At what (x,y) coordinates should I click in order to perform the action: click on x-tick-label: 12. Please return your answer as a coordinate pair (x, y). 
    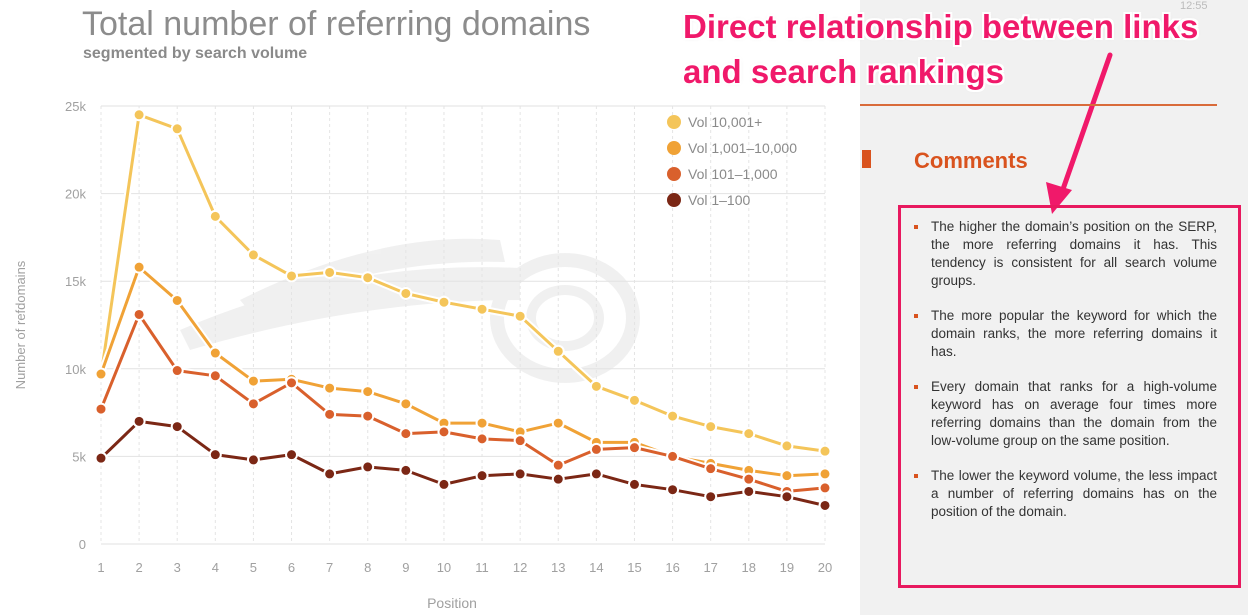
    Looking at the image, I should click on (520, 567).